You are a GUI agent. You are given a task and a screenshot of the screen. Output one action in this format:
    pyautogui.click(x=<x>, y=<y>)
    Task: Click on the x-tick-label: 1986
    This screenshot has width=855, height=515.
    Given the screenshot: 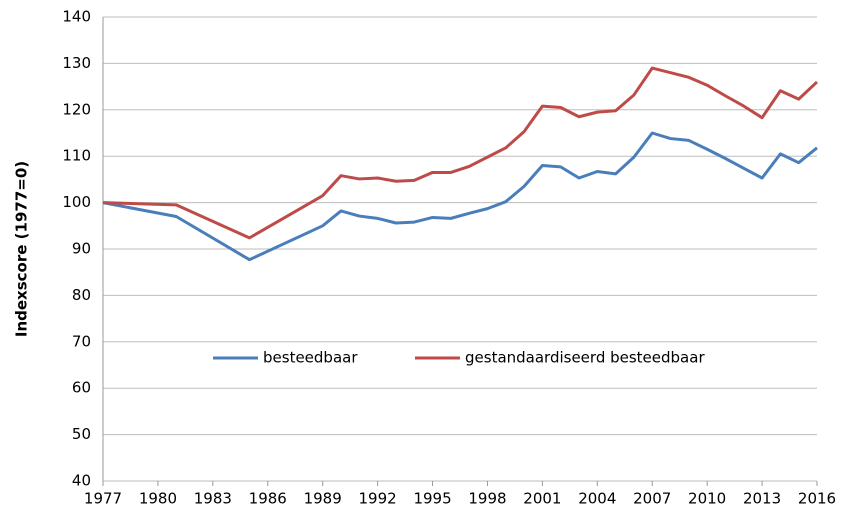 What is the action you would take?
    pyautogui.click(x=268, y=499)
    